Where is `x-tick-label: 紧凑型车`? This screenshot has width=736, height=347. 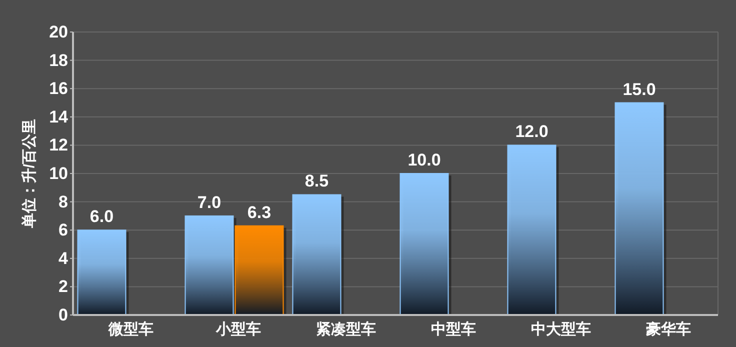
x-tick-label: 紧凑型车 is located at coordinates (346, 329).